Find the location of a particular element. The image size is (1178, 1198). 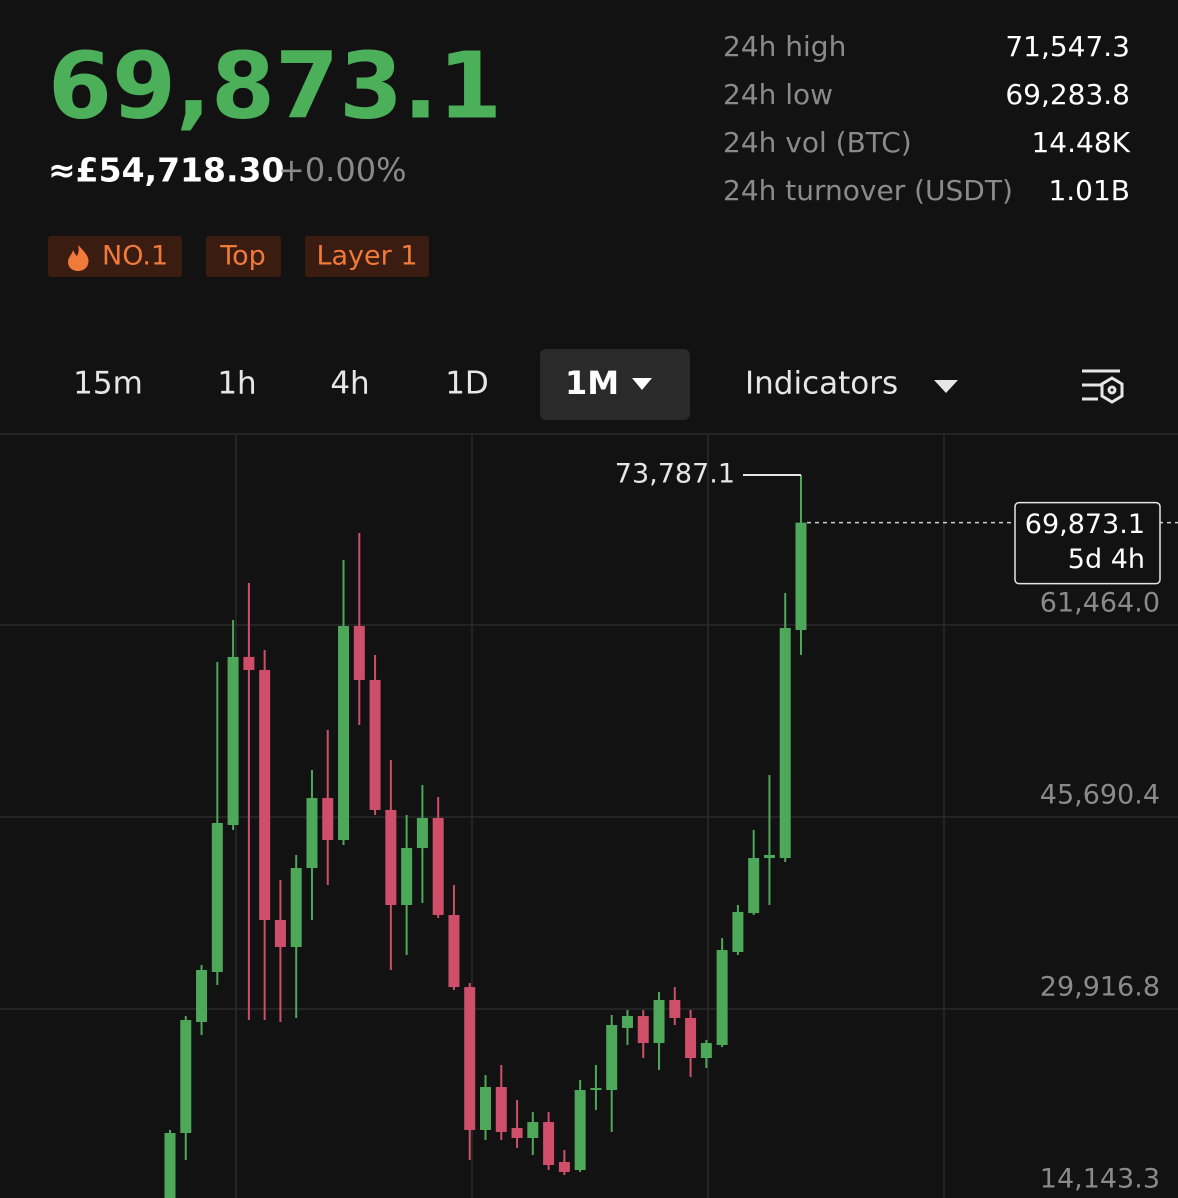

y-tick-label: 45,690.4 is located at coordinates (1100, 795).